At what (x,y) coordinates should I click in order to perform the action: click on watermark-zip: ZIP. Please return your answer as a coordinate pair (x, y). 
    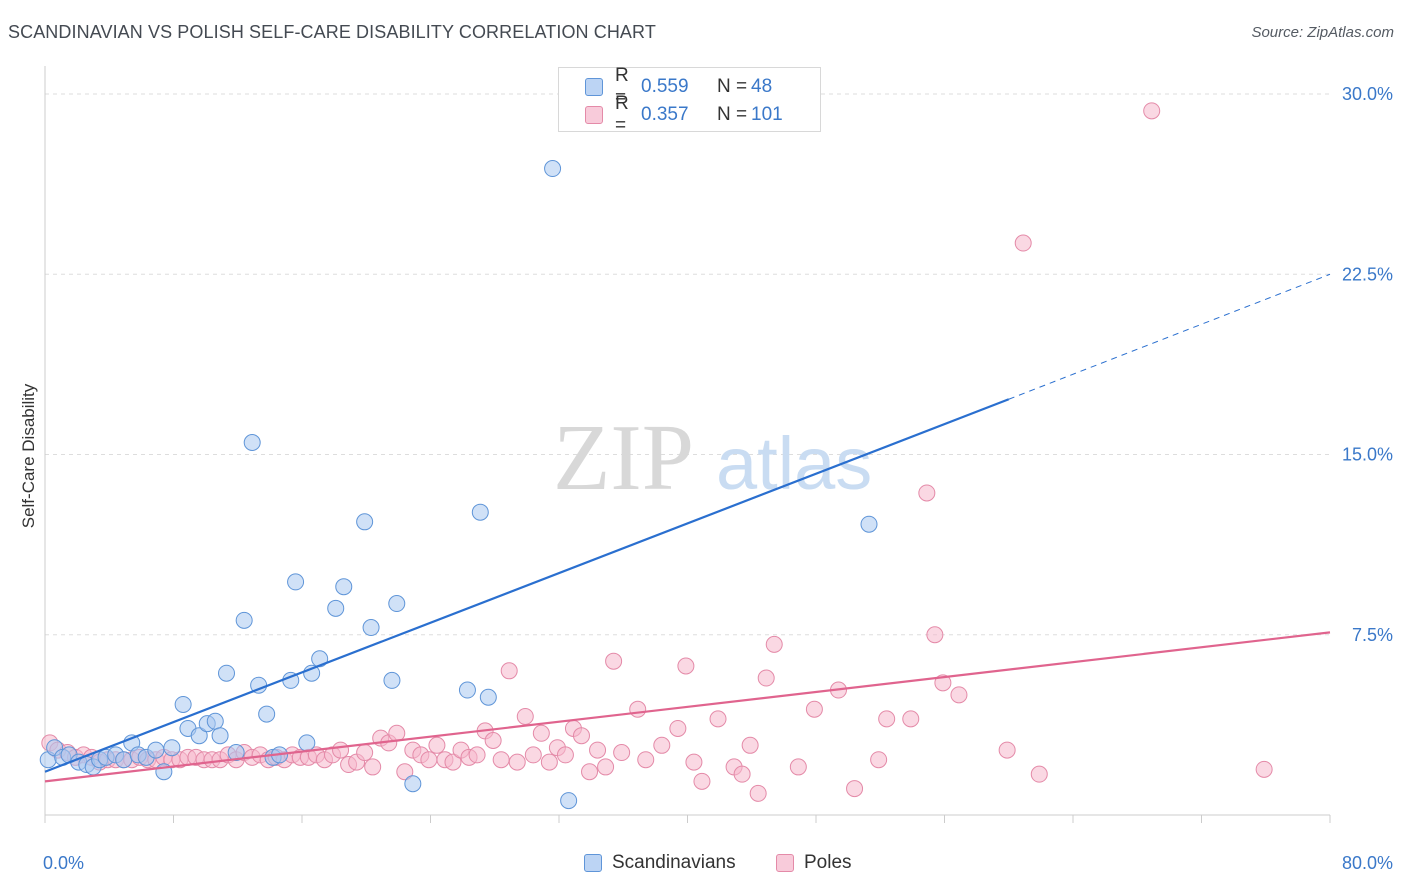
    Looking at the image, I should click on (623, 458).